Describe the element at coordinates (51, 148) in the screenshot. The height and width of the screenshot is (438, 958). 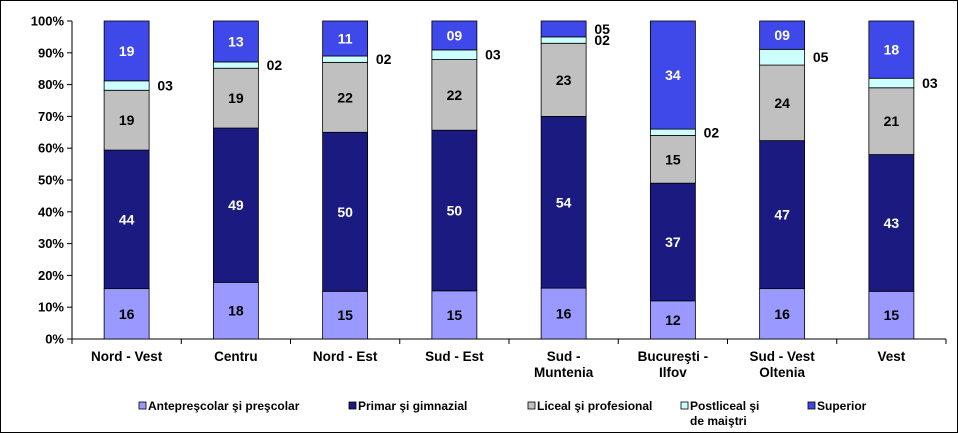
I see `y-tick-label: 60%` at that location.